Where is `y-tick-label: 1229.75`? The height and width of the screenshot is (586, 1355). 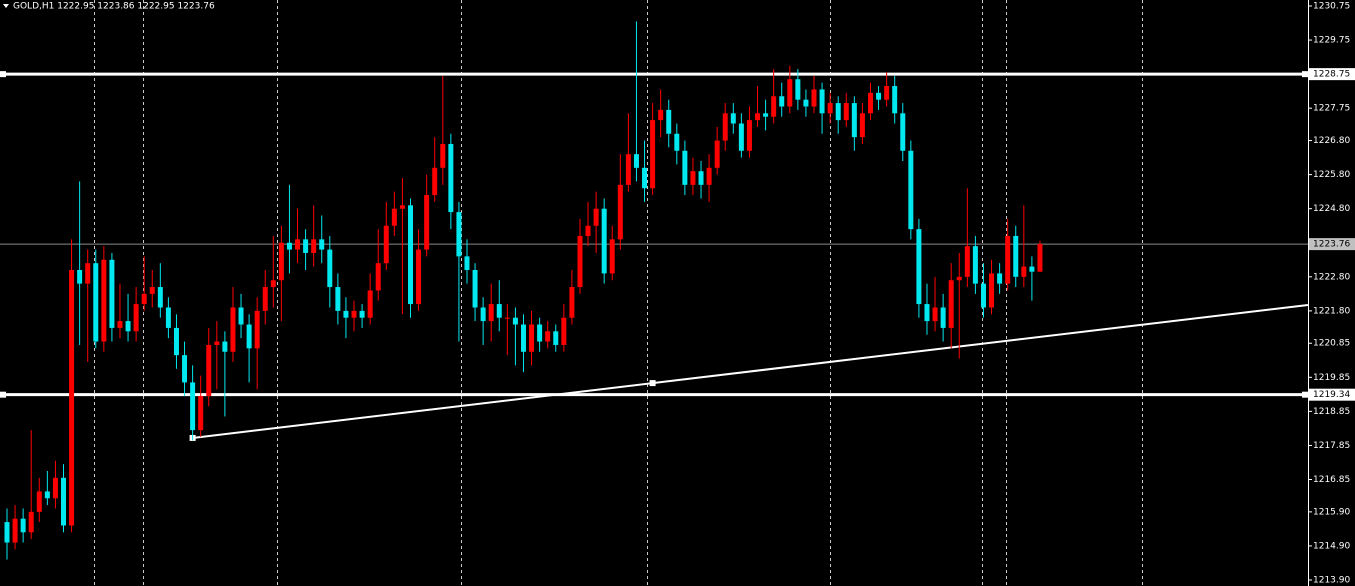
y-tick-label: 1229.75 is located at coordinates (1331, 41).